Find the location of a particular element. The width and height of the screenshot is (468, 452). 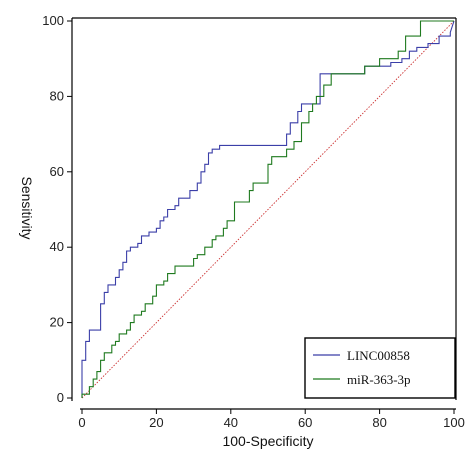

legend-label-mir-363-3p: miR-363-3p is located at coordinates (379, 379).